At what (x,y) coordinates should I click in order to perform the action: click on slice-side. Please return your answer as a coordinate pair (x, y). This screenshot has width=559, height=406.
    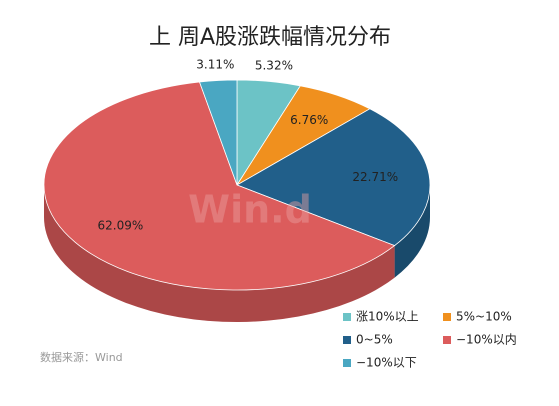
    Looking at the image, I should click on (412, 231).